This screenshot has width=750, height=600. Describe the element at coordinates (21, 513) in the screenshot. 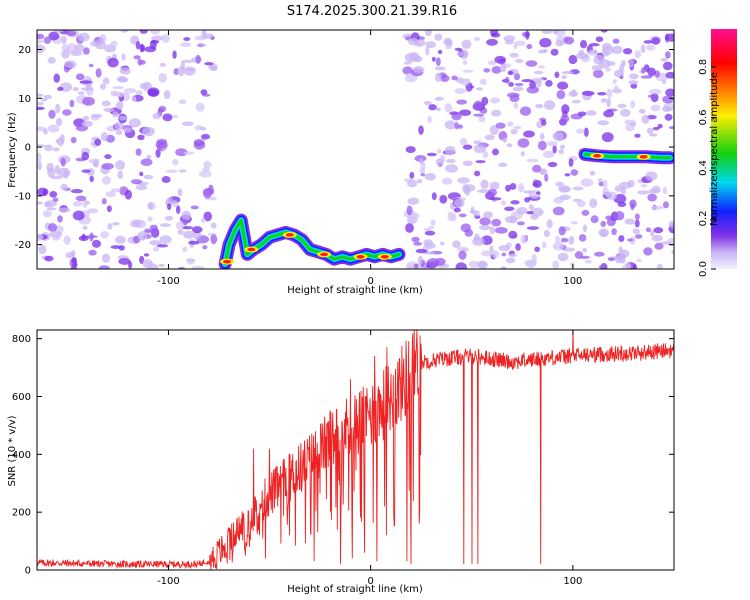

I see `y-tick-label: 200` at that location.